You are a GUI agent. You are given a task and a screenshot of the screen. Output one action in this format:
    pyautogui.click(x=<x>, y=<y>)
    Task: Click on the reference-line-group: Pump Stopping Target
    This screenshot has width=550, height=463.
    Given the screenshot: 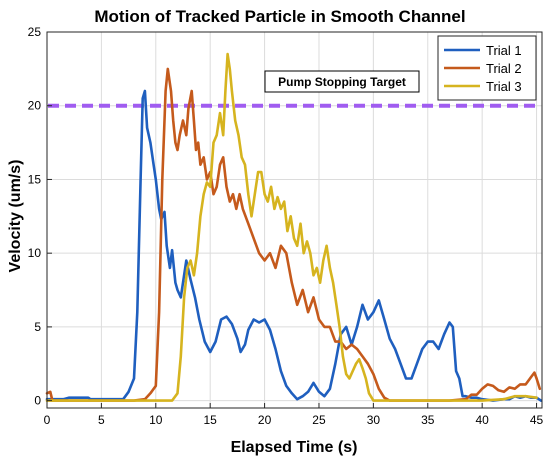 What is the action you would take?
    pyautogui.click(x=294, y=89)
    